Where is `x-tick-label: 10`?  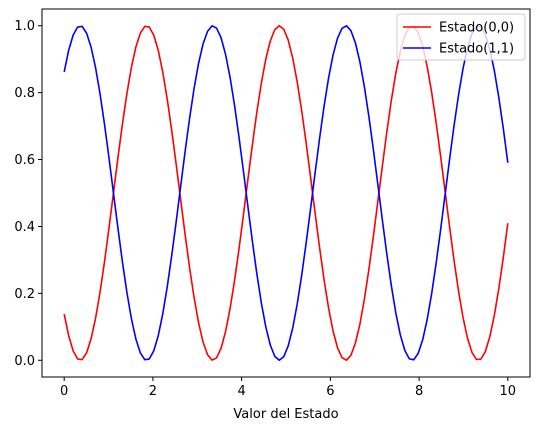 x-tick-label: 10 is located at coordinates (508, 391).